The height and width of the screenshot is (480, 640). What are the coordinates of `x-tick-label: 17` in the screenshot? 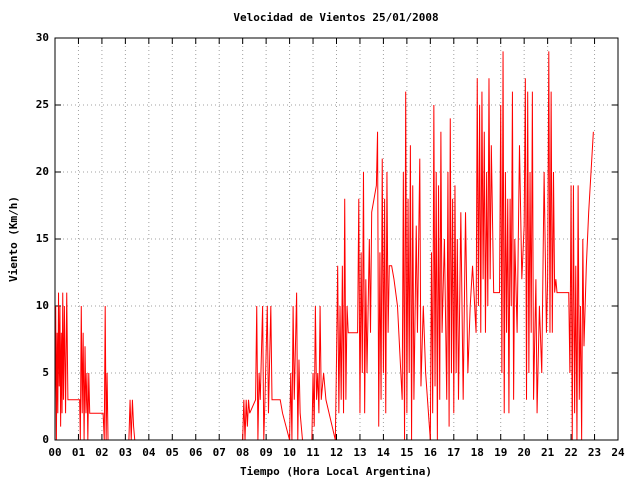 It's located at (453, 452).